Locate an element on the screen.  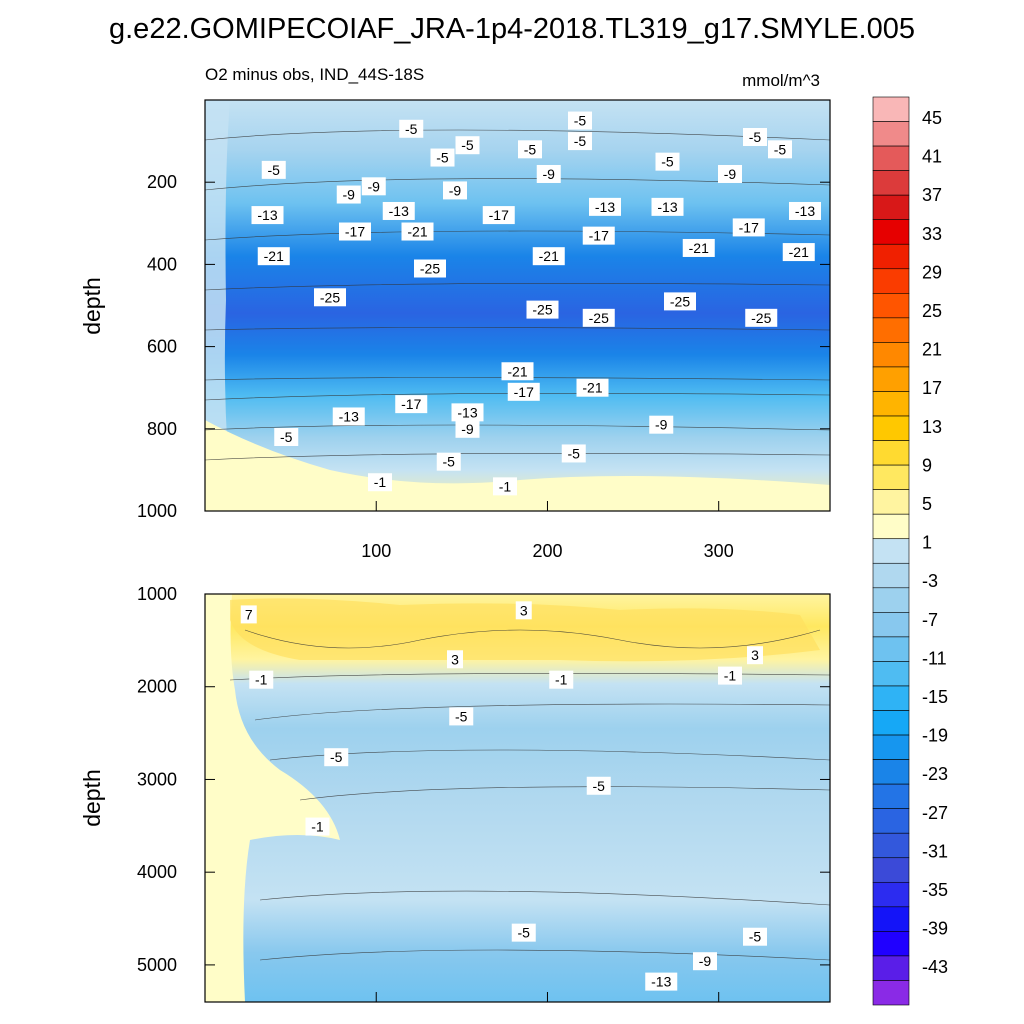
lower-contour-top is located at coordinates (532, 639).